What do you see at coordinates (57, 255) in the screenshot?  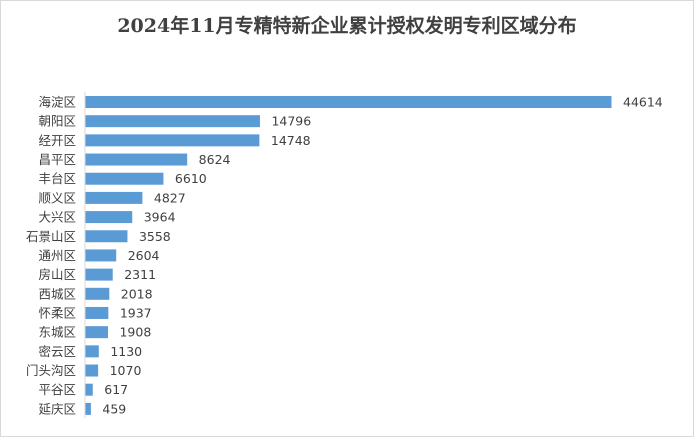 I see `category-label: 通州区` at bounding box center [57, 255].